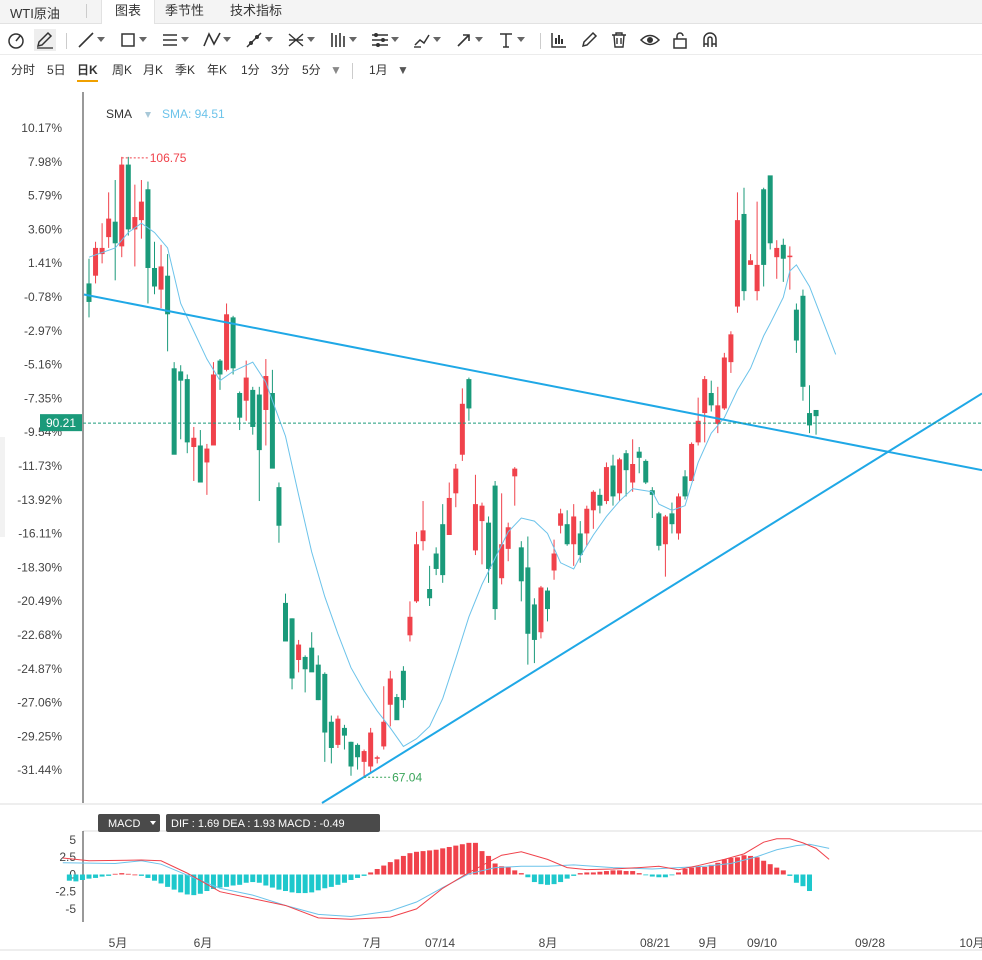 The image size is (982, 960). Describe the element at coordinates (680, 40) in the screenshot. I see `unlock-icon` at that location.